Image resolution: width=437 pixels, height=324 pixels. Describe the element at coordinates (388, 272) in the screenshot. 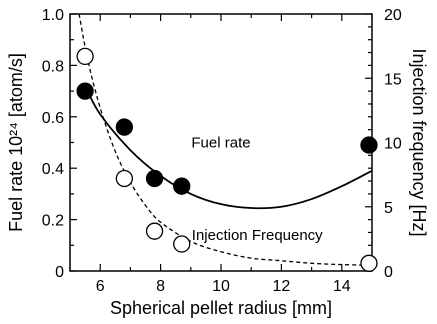

I see `y-right-tick-label: 0` at that location.